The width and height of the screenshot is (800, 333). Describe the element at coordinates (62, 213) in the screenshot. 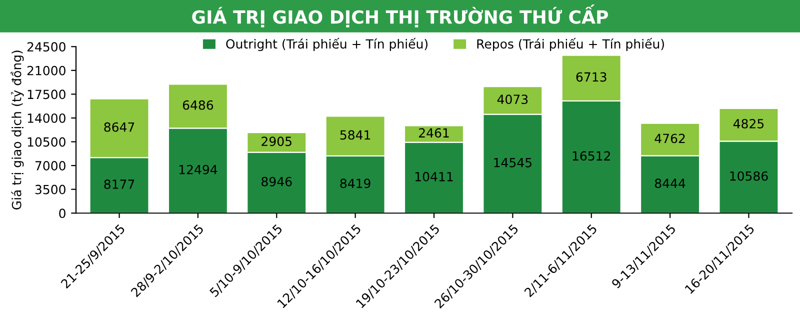

I see `y-tick-label: 0` at that location.